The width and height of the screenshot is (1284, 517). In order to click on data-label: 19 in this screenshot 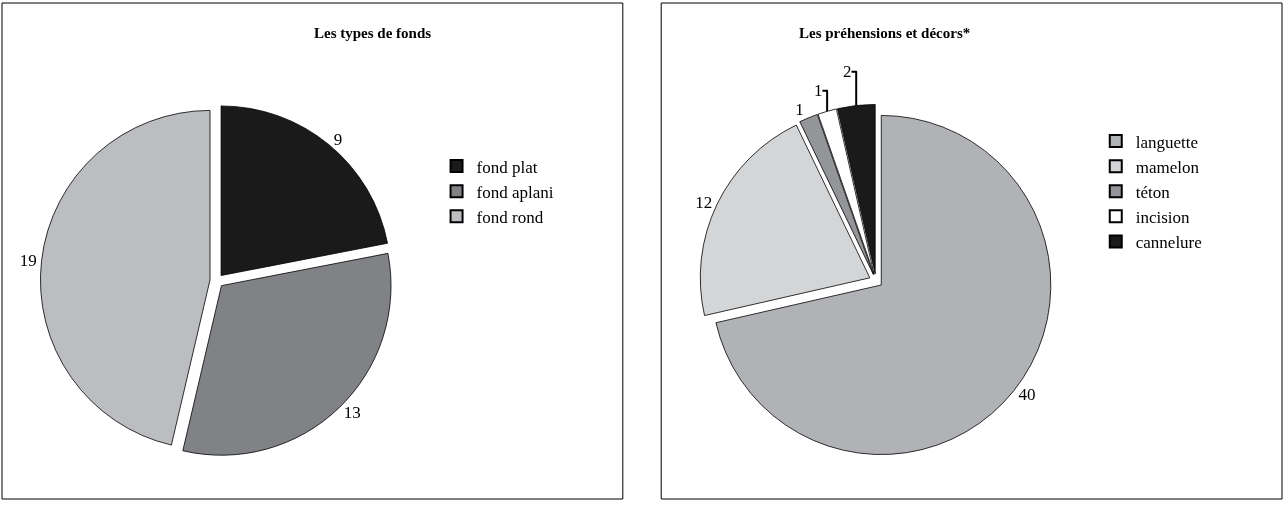, I will do `click(28, 260)`.